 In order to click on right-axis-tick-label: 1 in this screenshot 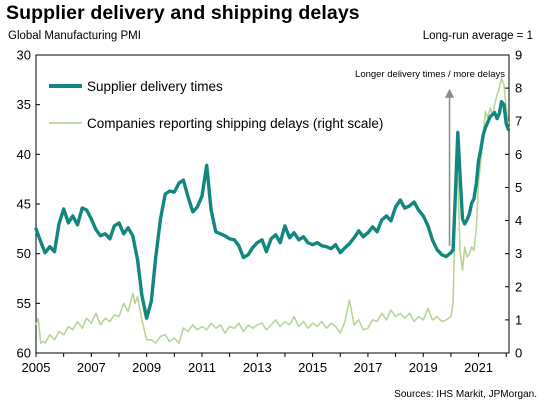, I will do `click(518, 319)`.